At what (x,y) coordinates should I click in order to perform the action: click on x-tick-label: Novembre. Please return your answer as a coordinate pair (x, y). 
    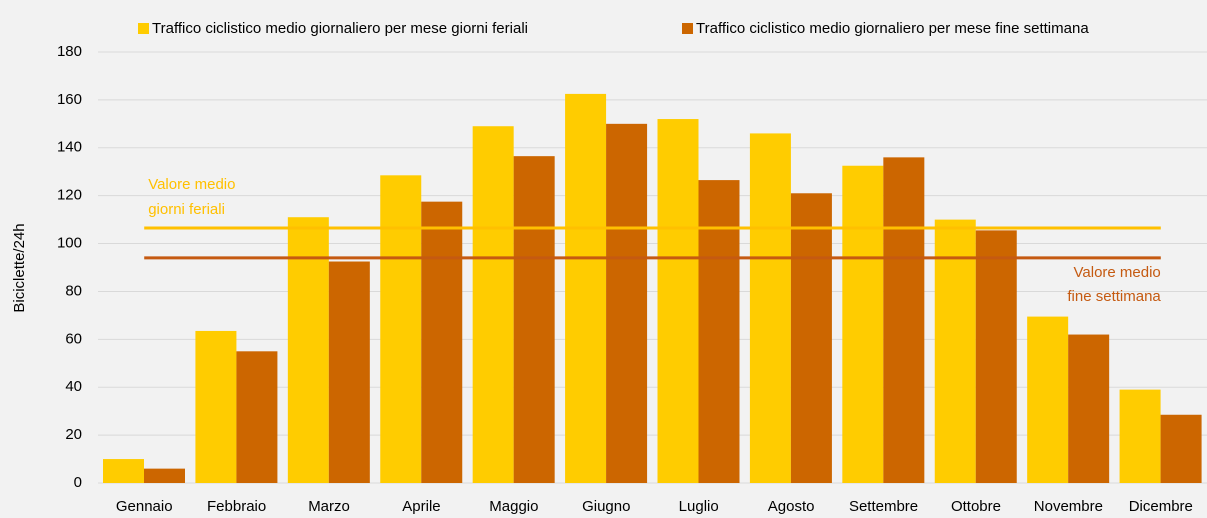
    Looking at the image, I should click on (1068, 506).